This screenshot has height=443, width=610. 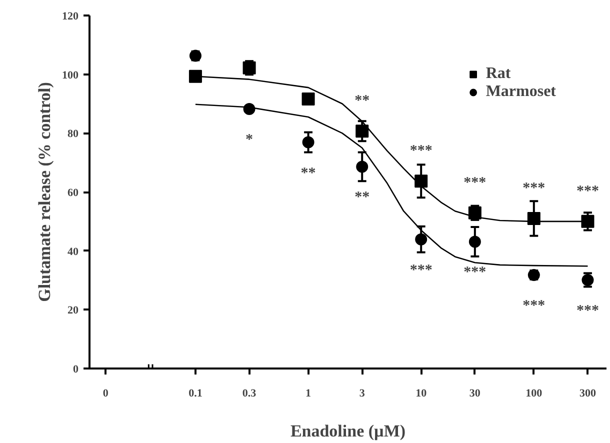 What do you see at coordinates (105, 394) in the screenshot?
I see `x-tick-label: 0` at bounding box center [105, 394].